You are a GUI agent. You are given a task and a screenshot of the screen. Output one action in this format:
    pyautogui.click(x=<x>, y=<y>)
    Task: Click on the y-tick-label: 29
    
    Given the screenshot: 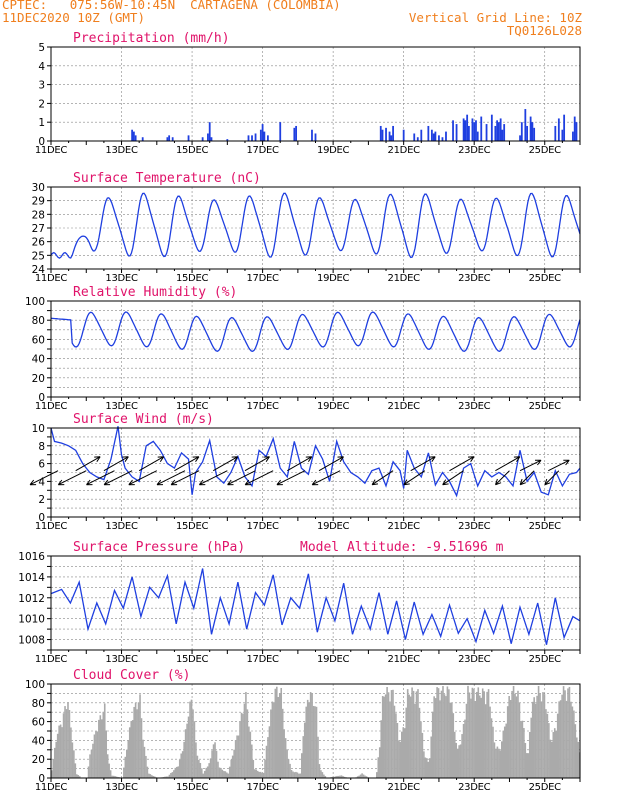 What is the action you would take?
    pyautogui.click(x=38, y=202)
    